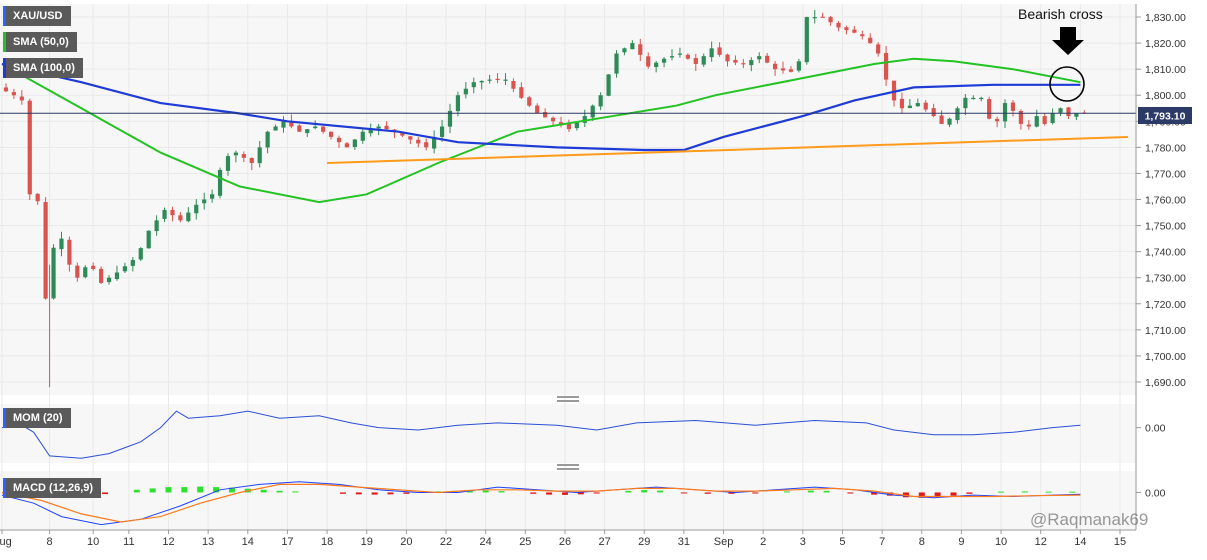 Image resolution: width=1207 pixels, height=560 pixels. I want to click on time-tick-label: 31, so click(684, 542).